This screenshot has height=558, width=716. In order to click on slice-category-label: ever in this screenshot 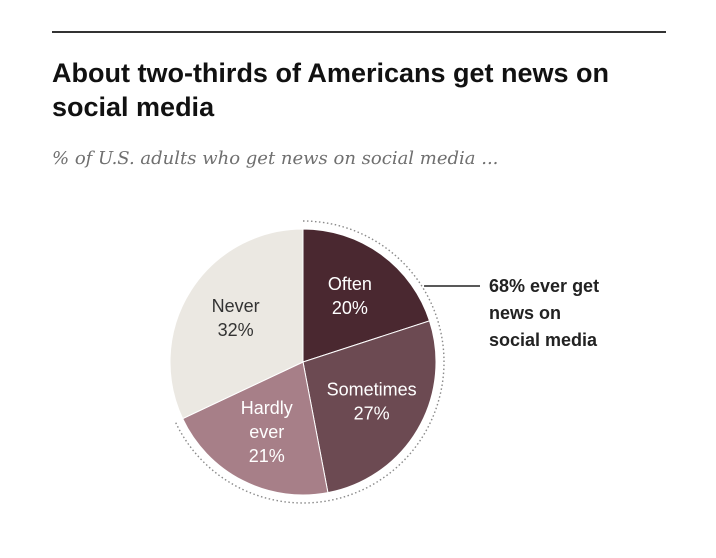, I will do `click(266, 432)`.